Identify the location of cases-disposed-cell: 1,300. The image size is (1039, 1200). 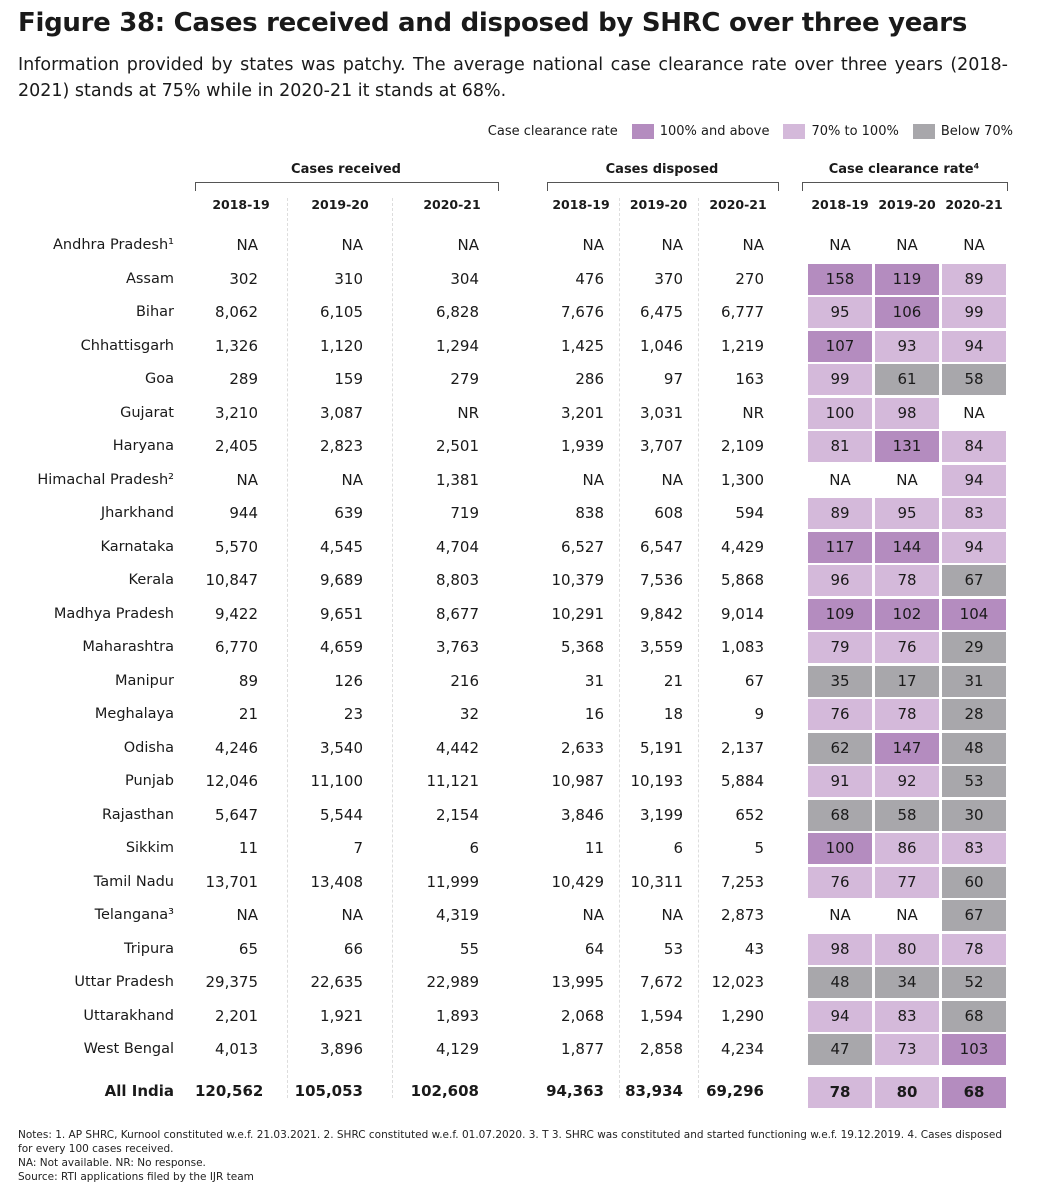
(742, 479).